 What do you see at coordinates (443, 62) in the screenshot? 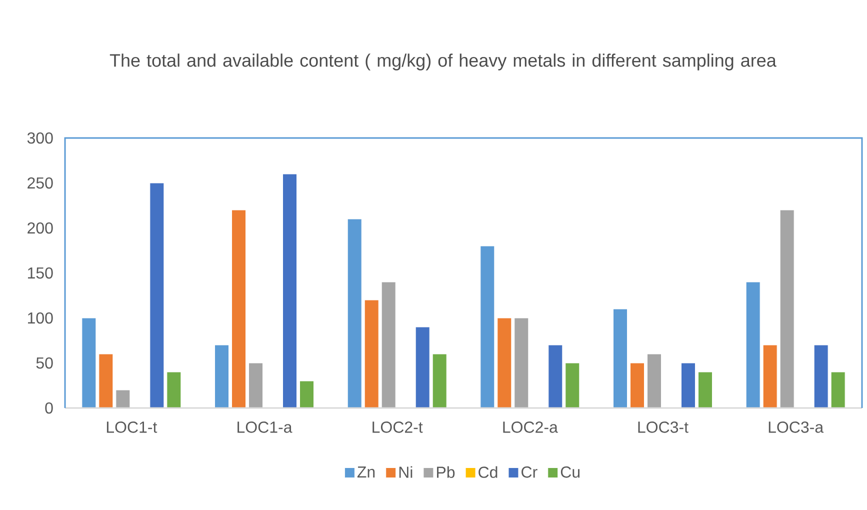
I see `chart-title: The total and available content ( mg/kg) of heavy metals in different sampling area` at bounding box center [443, 62].